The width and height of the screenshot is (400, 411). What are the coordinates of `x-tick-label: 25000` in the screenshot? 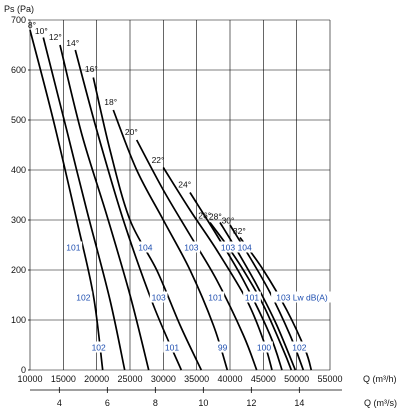 It's located at (129, 379).